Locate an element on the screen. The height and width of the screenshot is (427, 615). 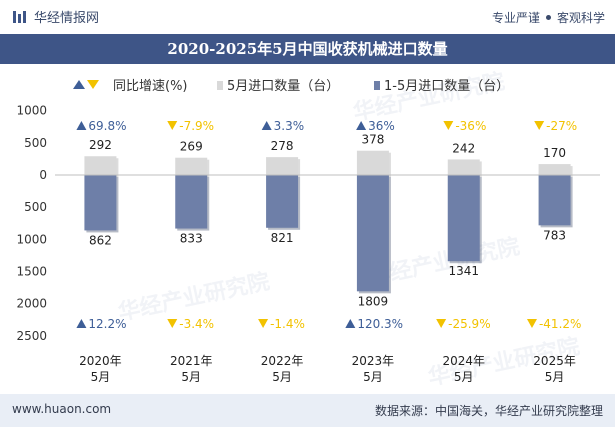
bullet-dot-icon is located at coordinates (548, 17).